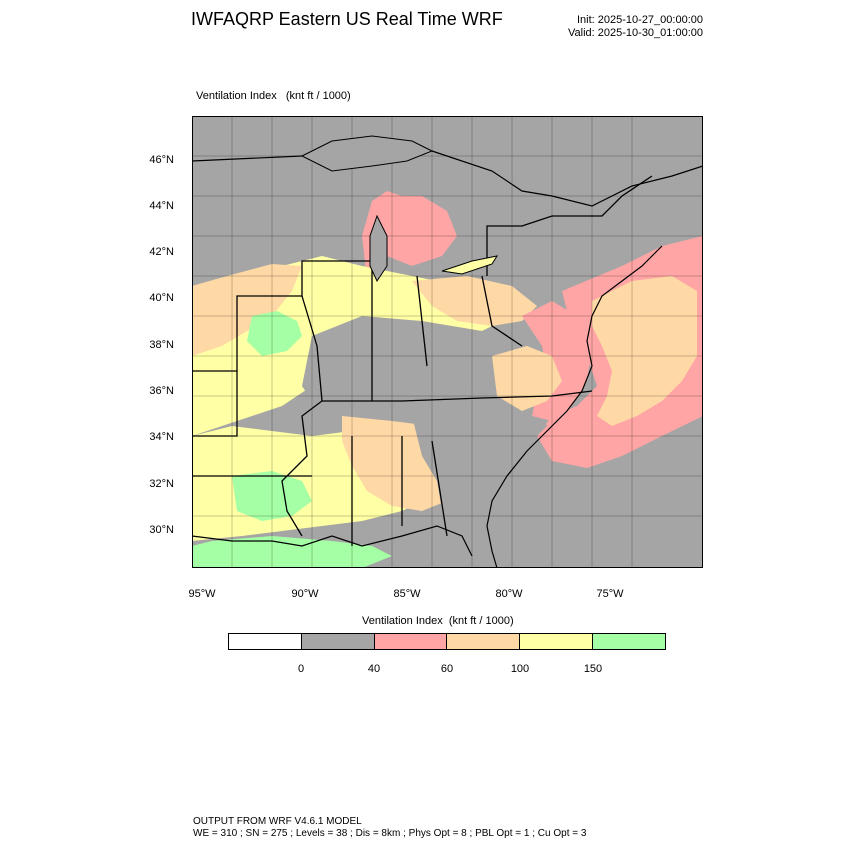  What do you see at coordinates (574, 406) in the screenshot?
I see `atlantic-coastline` at bounding box center [574, 406].